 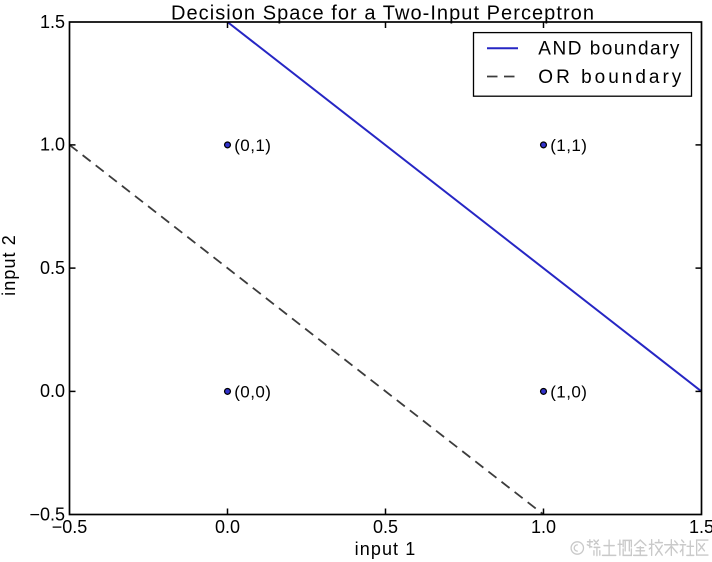 I want to click on svg-text: (0,0), so click(x=252, y=391).